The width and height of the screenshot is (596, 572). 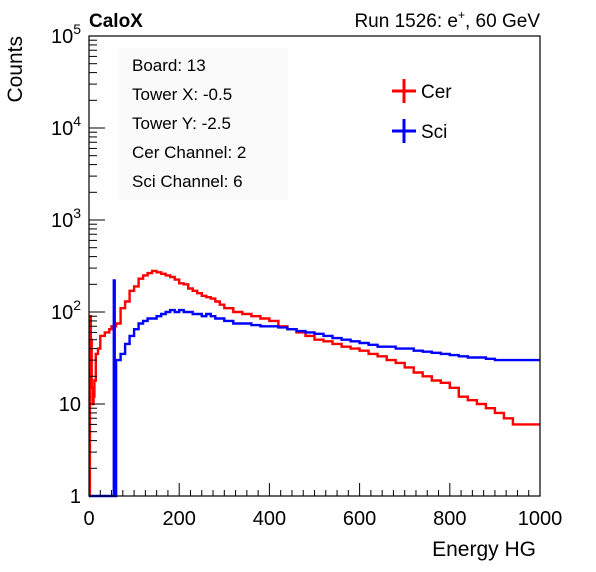 I want to click on info-box-background, so click(x=203, y=124).